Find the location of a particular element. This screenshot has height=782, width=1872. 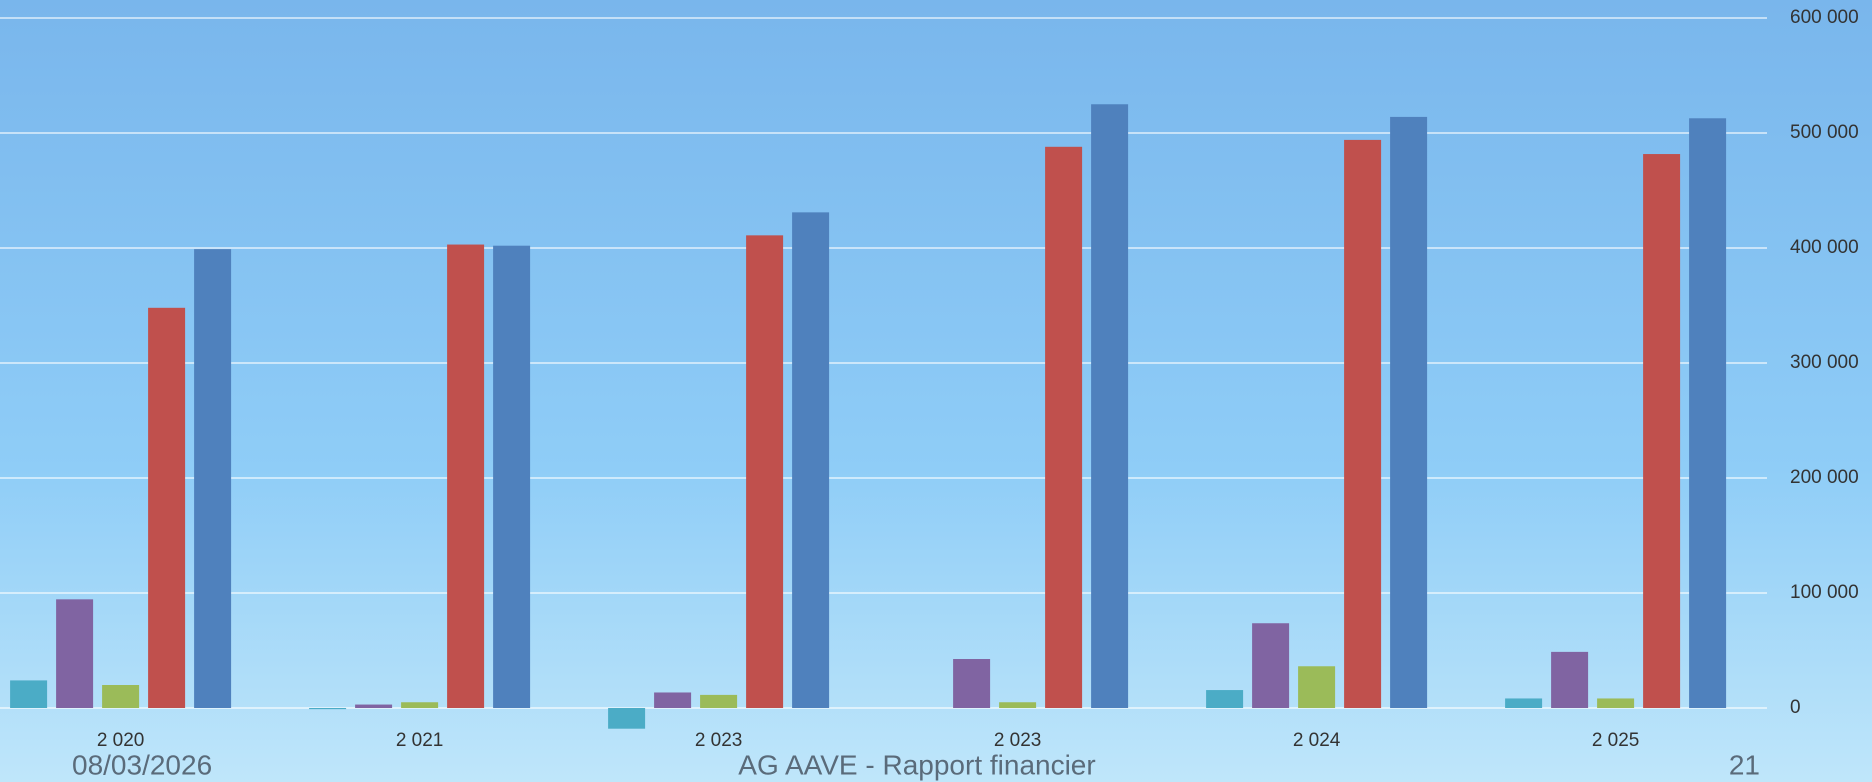

x-tick-label: 2 025 is located at coordinates (1616, 740).